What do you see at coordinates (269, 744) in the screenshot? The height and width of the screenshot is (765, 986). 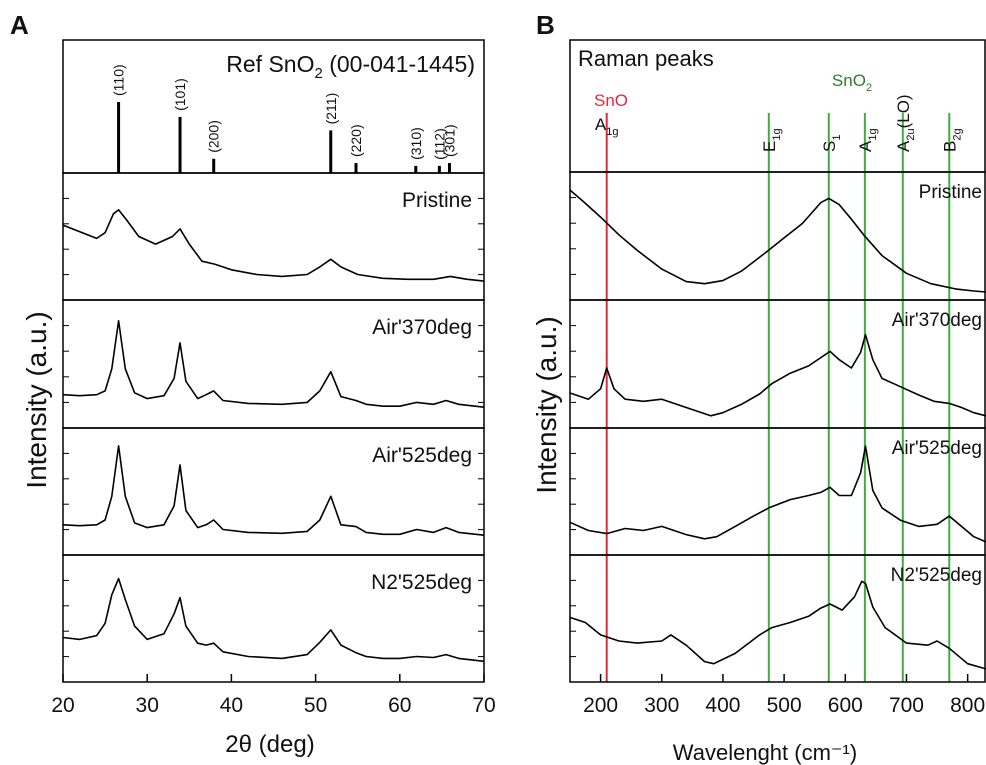 I see `panel-a-xlabel: 2θ (deg)` at bounding box center [269, 744].